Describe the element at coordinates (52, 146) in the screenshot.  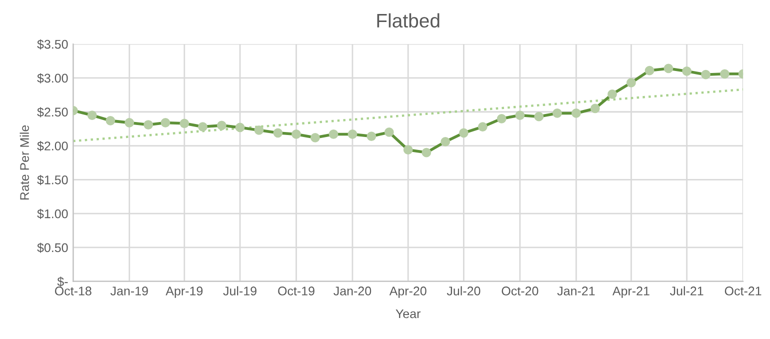
I see `y-tick-label: $2.00` at that location.